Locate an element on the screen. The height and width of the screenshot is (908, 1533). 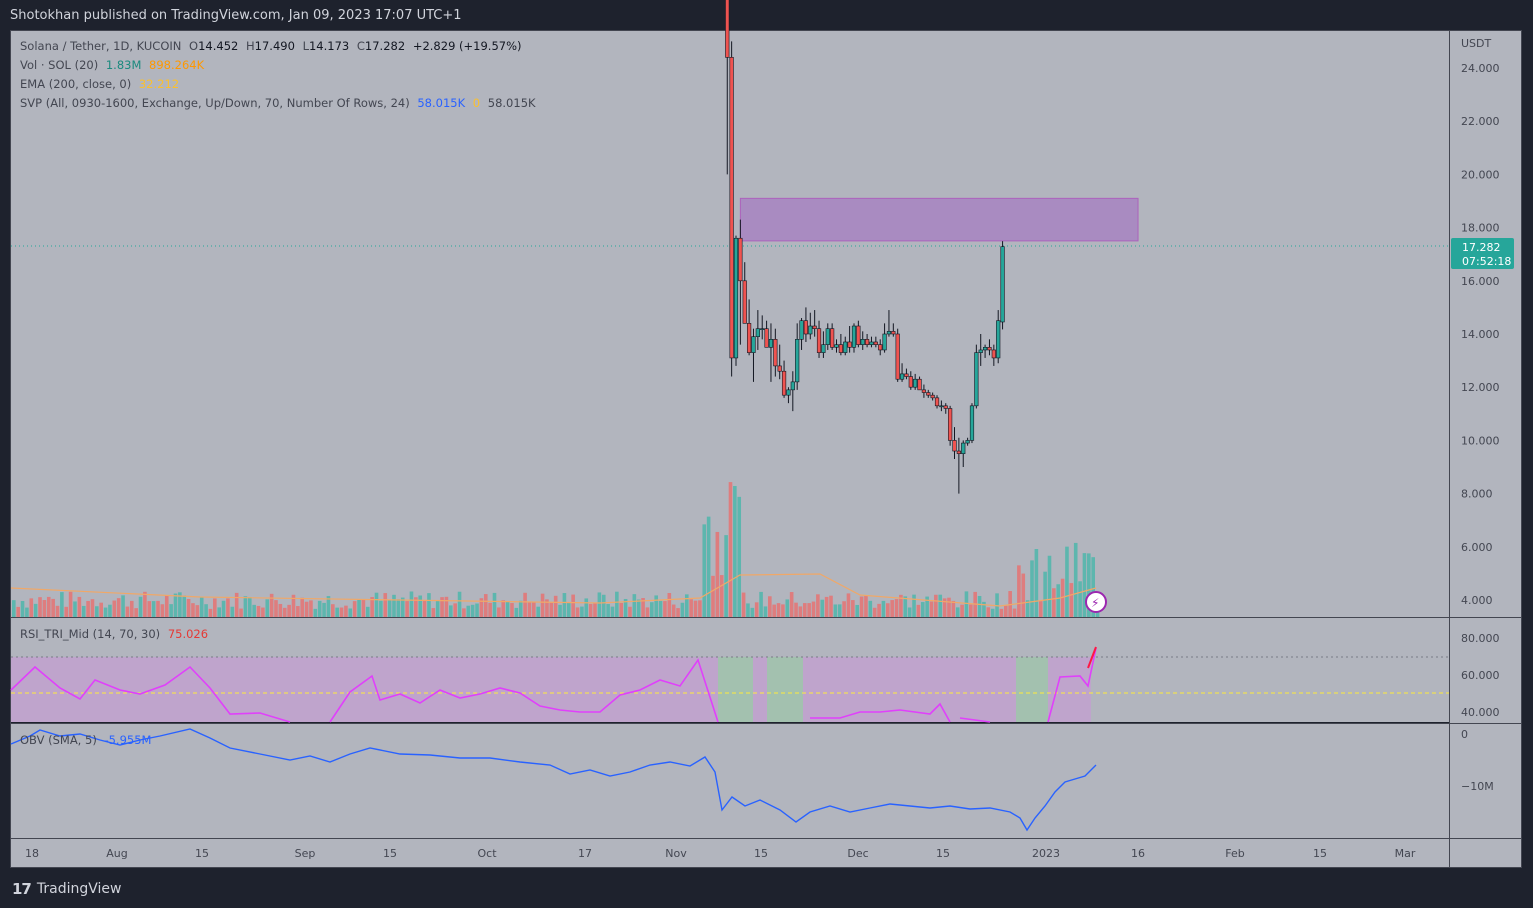
symbol-name: Solana / Tether, 1D, KUCOIN is located at coordinates (101, 46).